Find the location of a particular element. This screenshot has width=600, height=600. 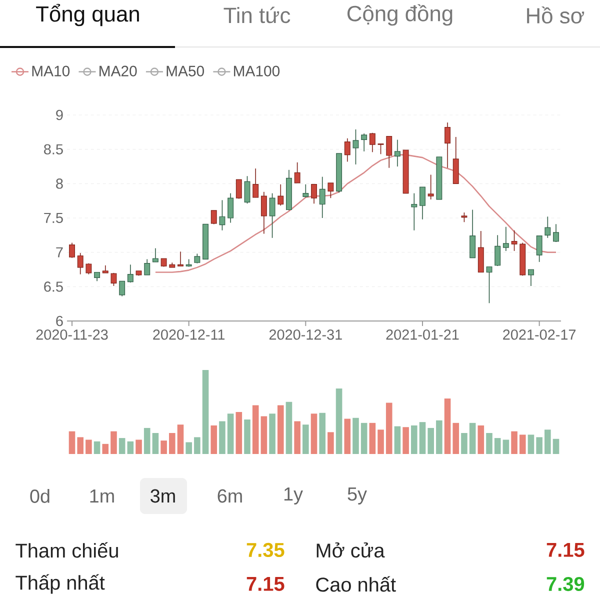

y-tick-label: 7.5 is located at coordinates (53, 218).